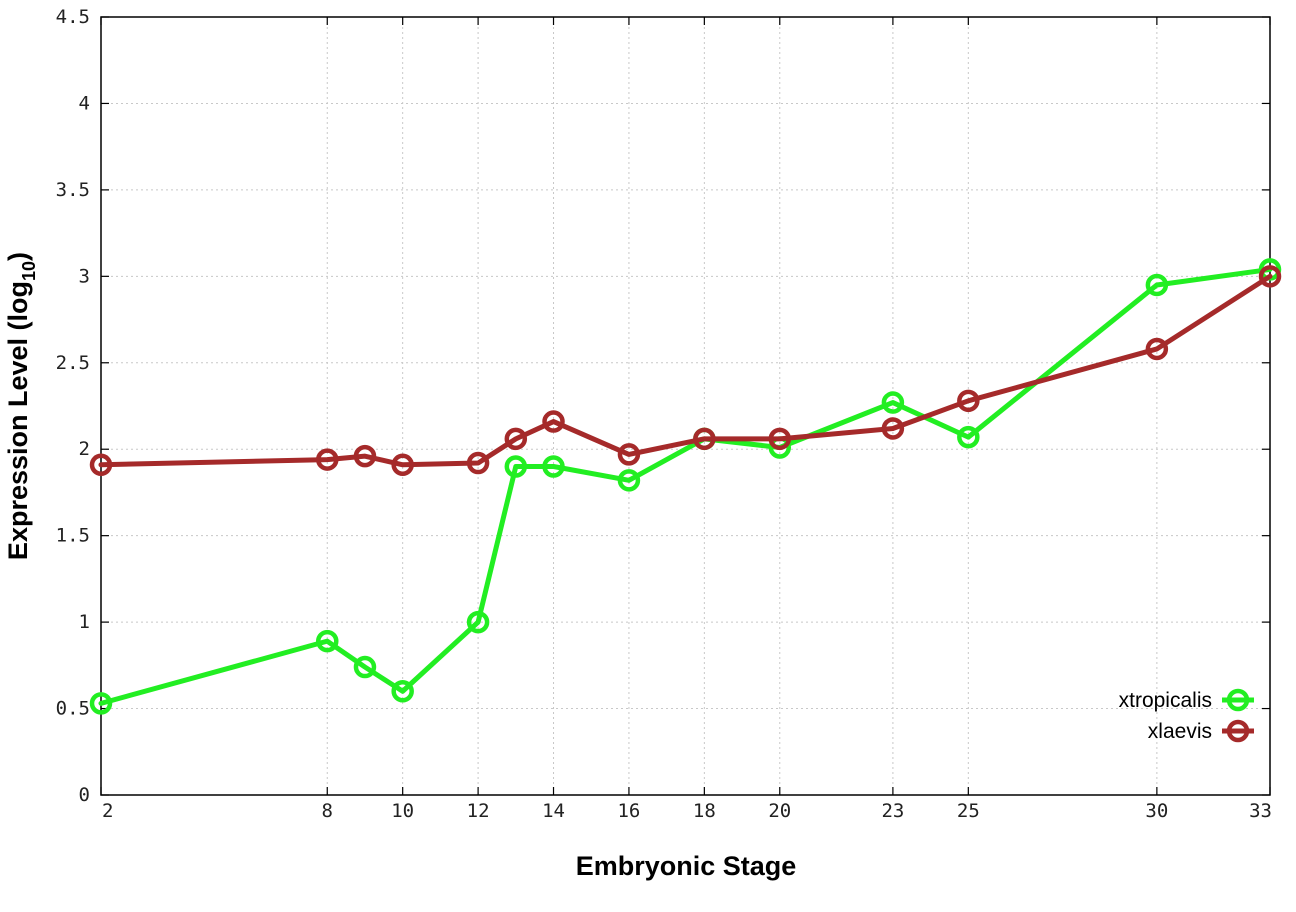  I want to click on y-tick-label: 4, so click(84, 103).